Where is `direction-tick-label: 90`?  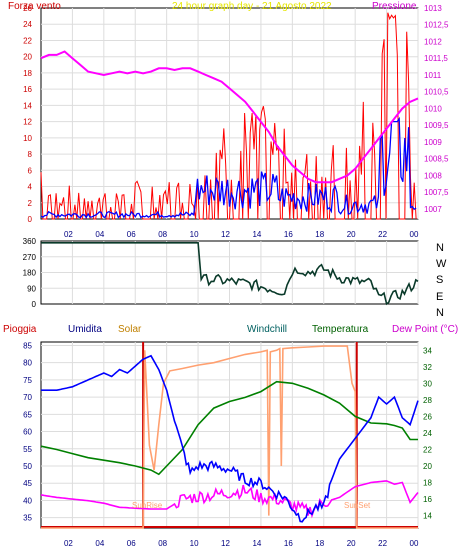 direction-tick-label: 90 is located at coordinates (31, 288).